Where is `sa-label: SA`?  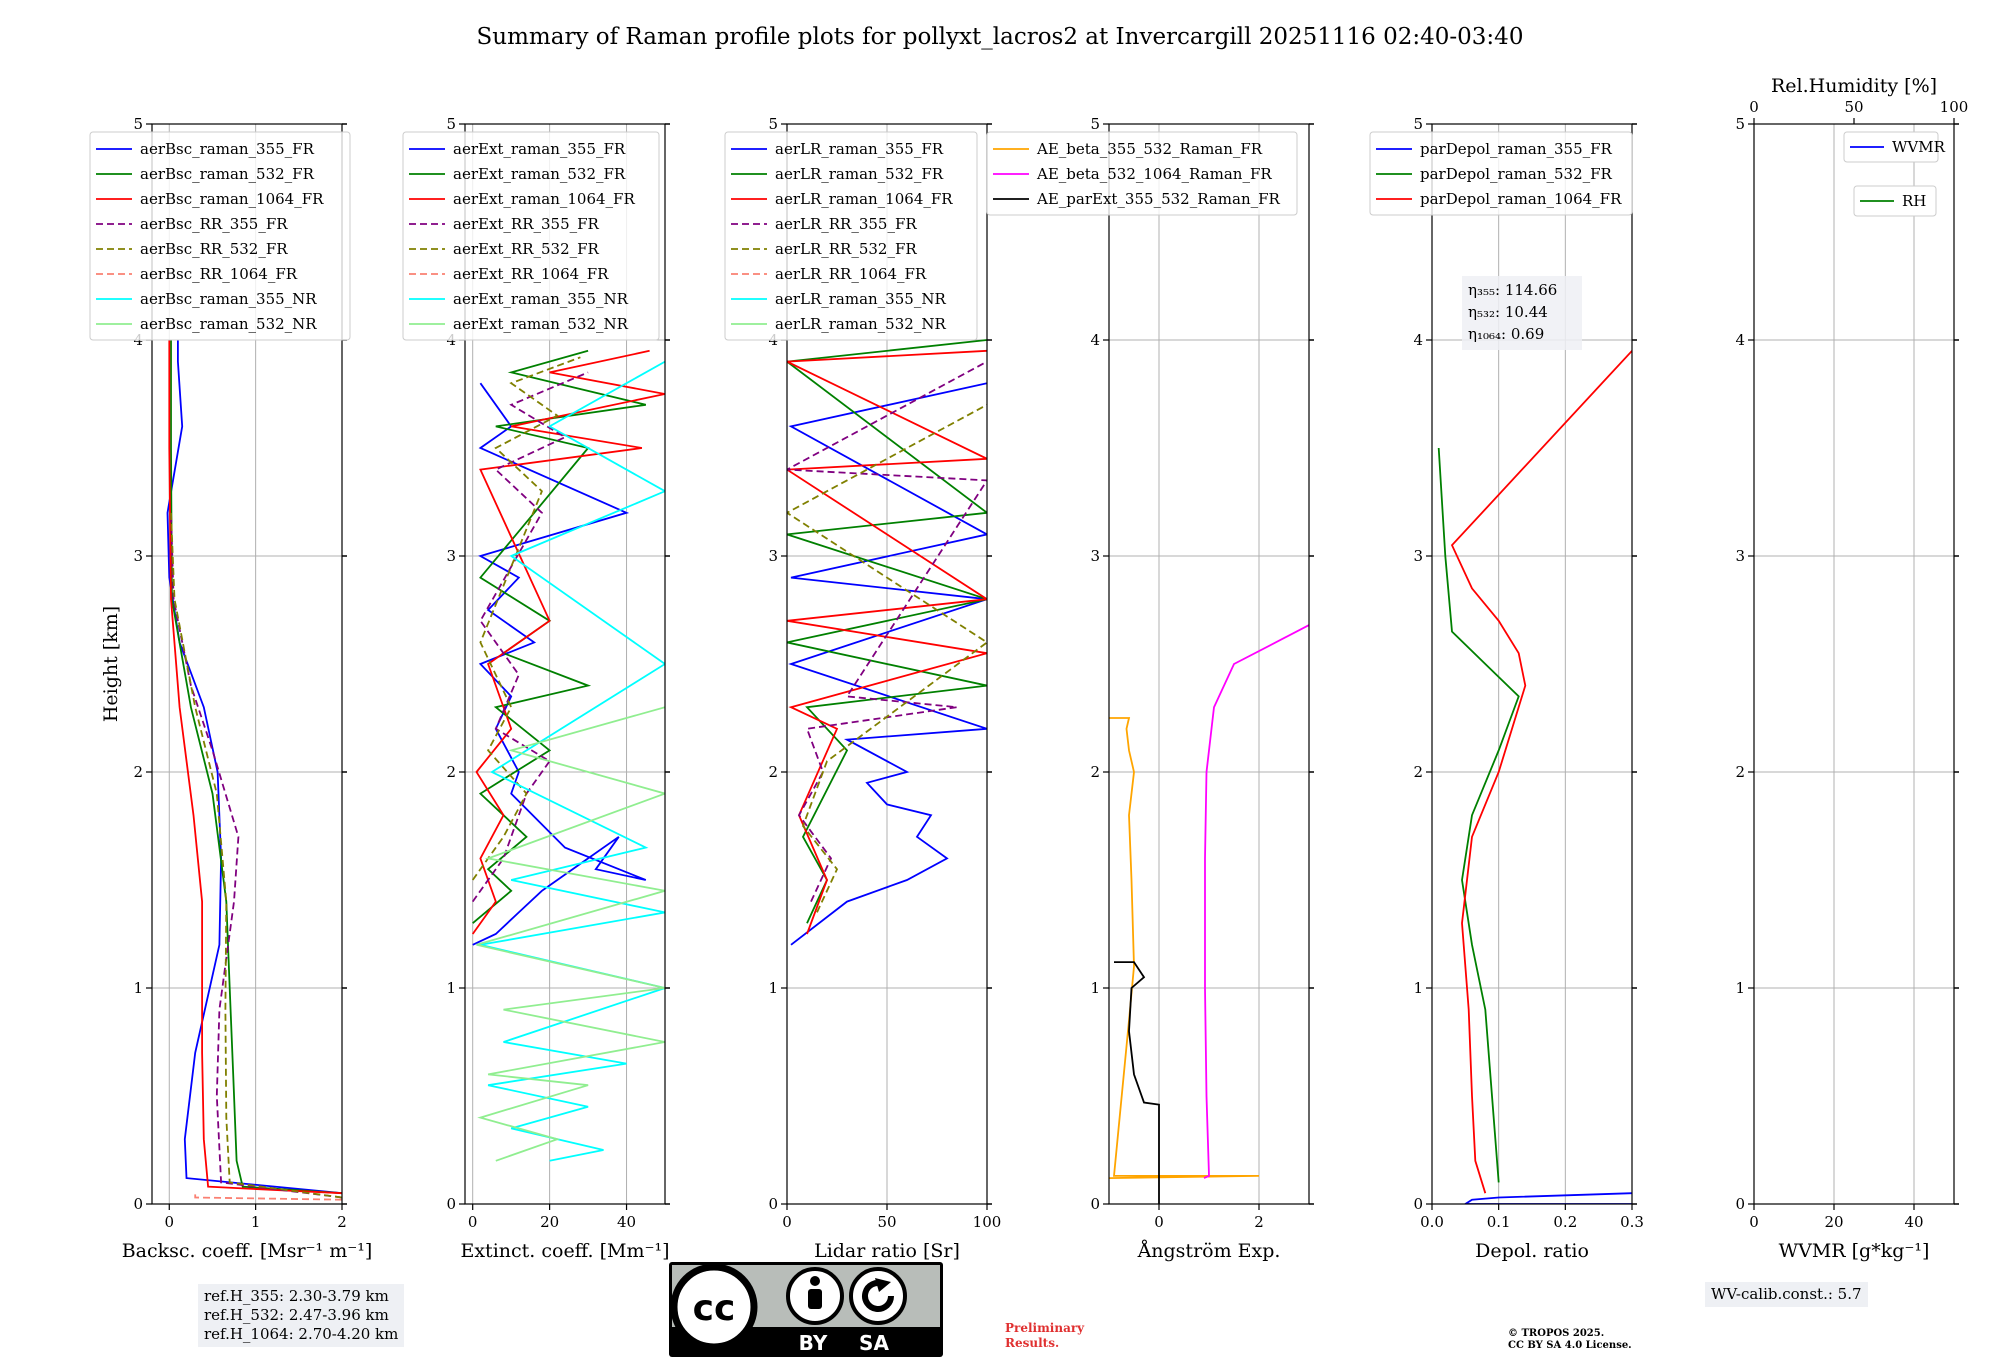
sa-label: SA is located at coordinates (874, 1343).